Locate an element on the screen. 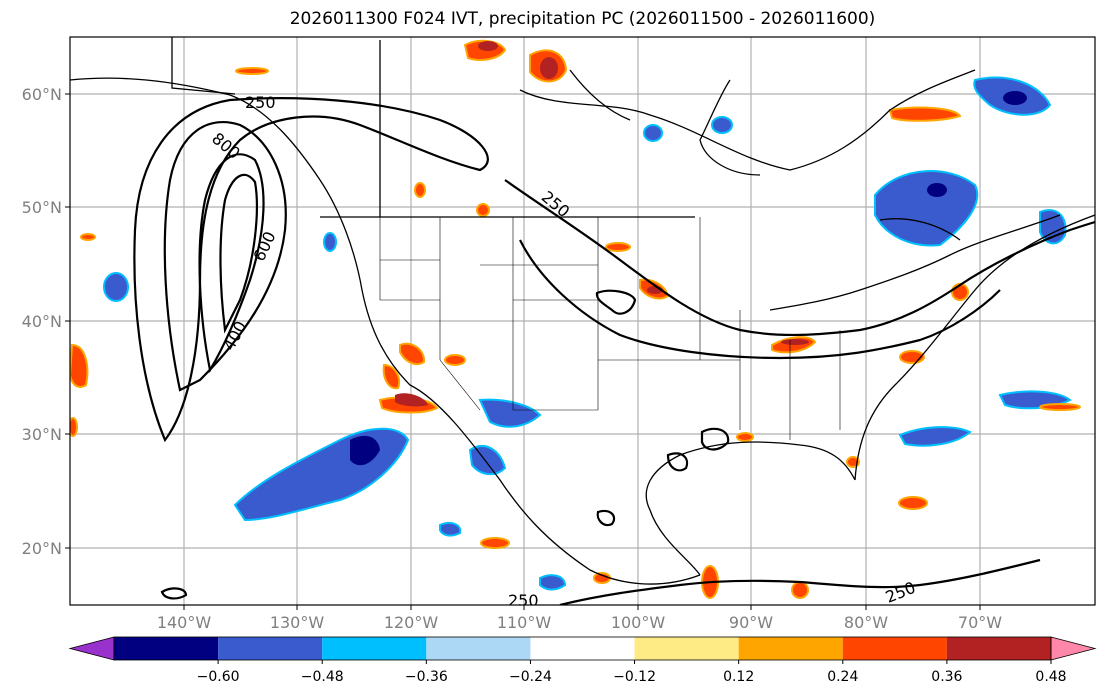 The height and width of the screenshot is (698, 1105). contour-label-5: 250 is located at coordinates (523, 600).